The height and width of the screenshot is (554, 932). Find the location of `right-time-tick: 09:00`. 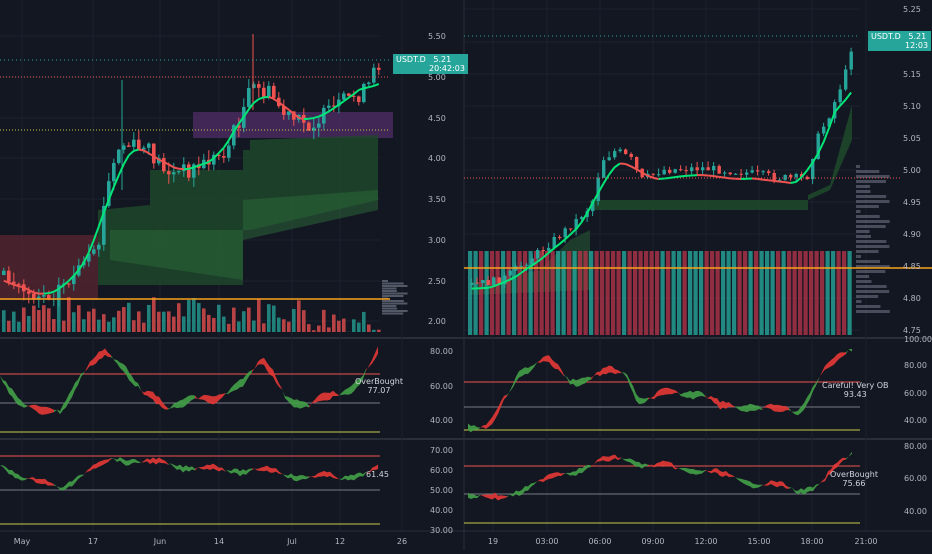

right-time-tick: 09:00 is located at coordinates (652, 541).